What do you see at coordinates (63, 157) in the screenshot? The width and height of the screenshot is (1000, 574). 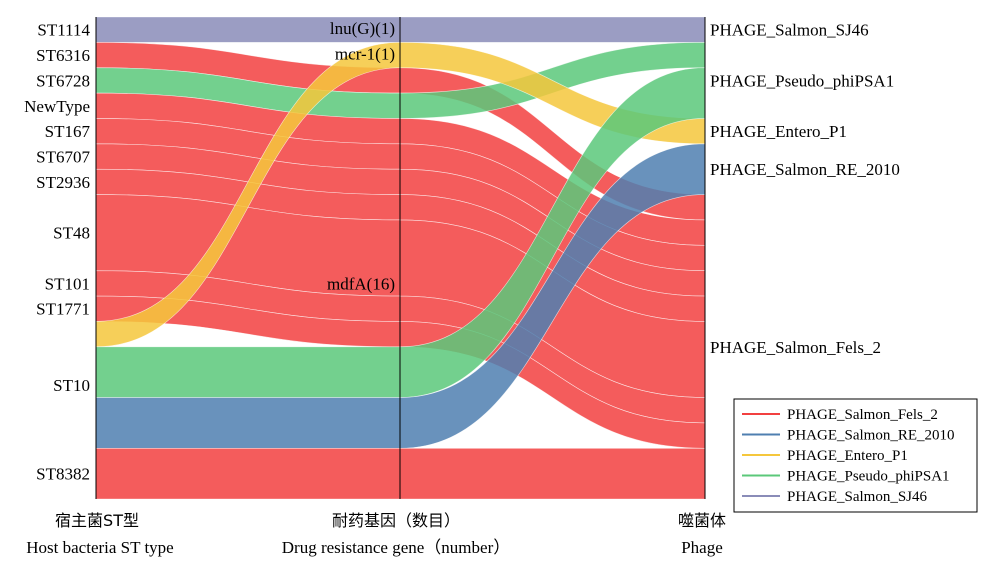 I see `st-label-st6707: ST6707` at bounding box center [63, 157].